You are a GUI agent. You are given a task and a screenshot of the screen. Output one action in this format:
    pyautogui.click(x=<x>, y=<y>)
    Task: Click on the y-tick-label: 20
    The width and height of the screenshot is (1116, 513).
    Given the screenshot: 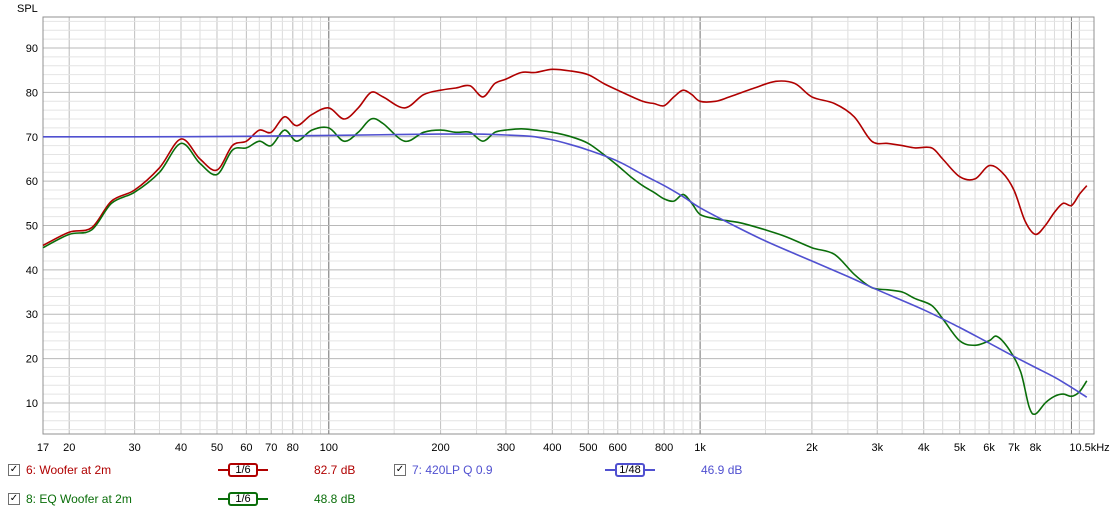 What is the action you would take?
    pyautogui.click(x=32, y=360)
    